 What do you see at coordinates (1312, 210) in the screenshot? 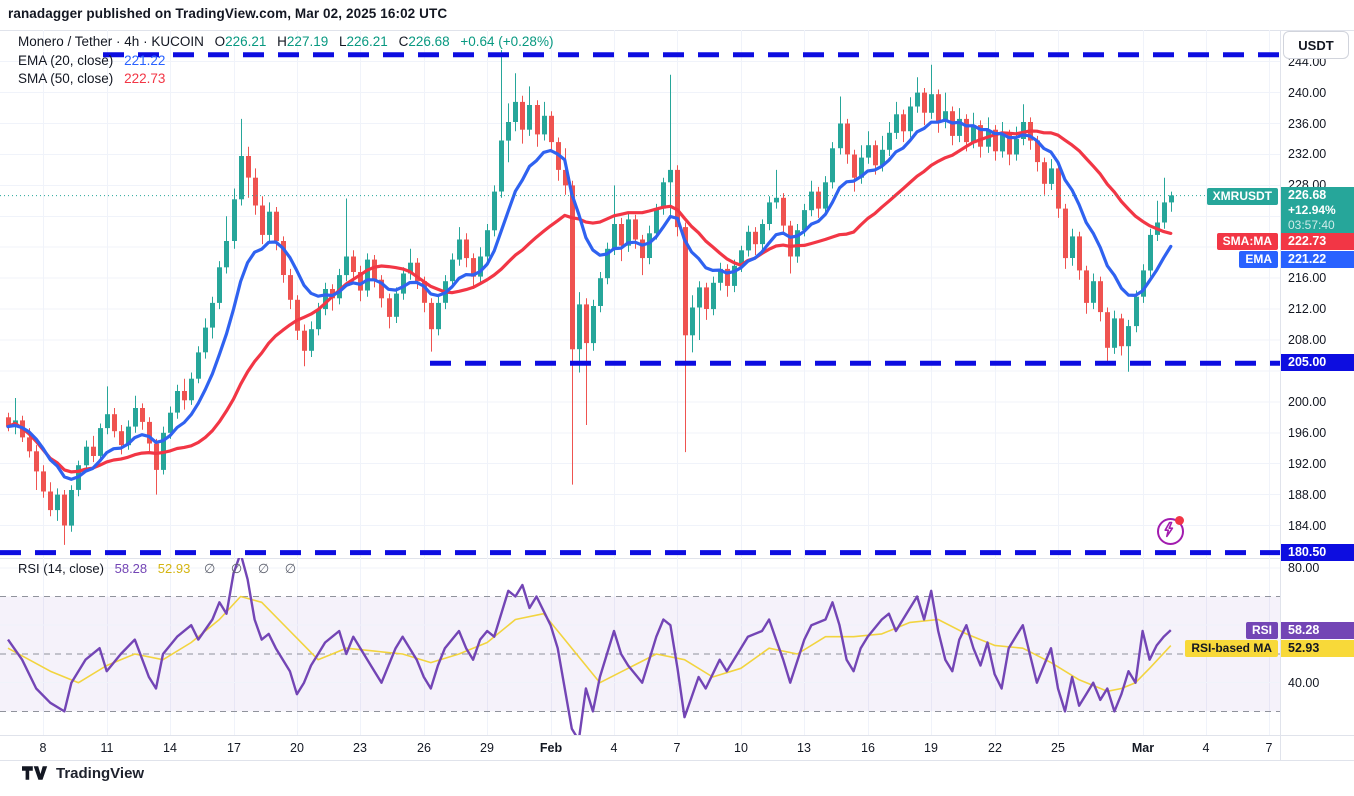
I see `change-percent: +12.94%` at bounding box center [1312, 210].